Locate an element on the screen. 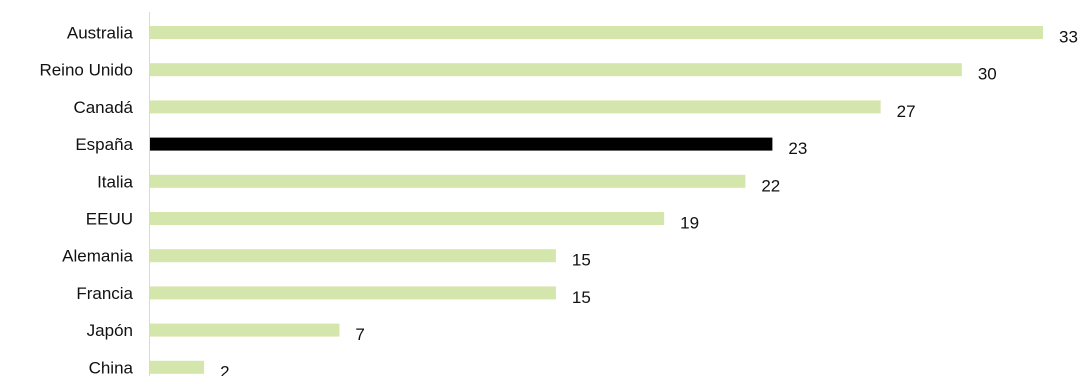  category-label-china: China is located at coordinates (111, 367).